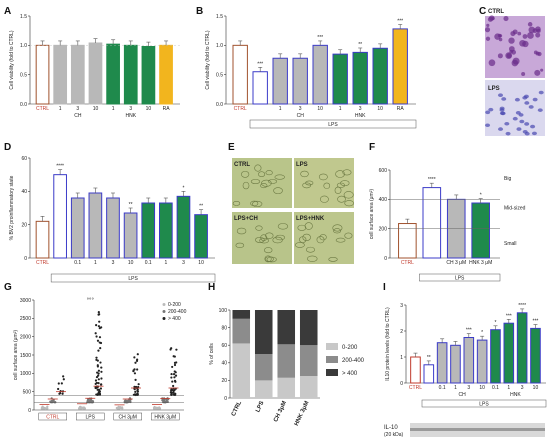 The image size is (550, 443). I want to click on chart-a-ylabel: Cell viability (fold to CTRL), so click(12, 60).